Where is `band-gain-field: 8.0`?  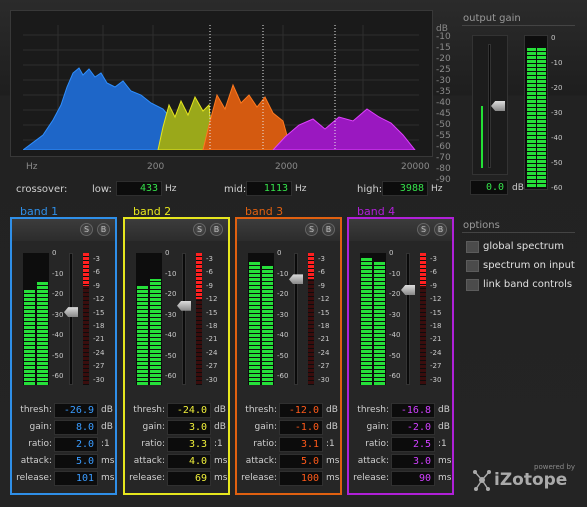
band-gain-field: 8.0 is located at coordinates (76, 427).